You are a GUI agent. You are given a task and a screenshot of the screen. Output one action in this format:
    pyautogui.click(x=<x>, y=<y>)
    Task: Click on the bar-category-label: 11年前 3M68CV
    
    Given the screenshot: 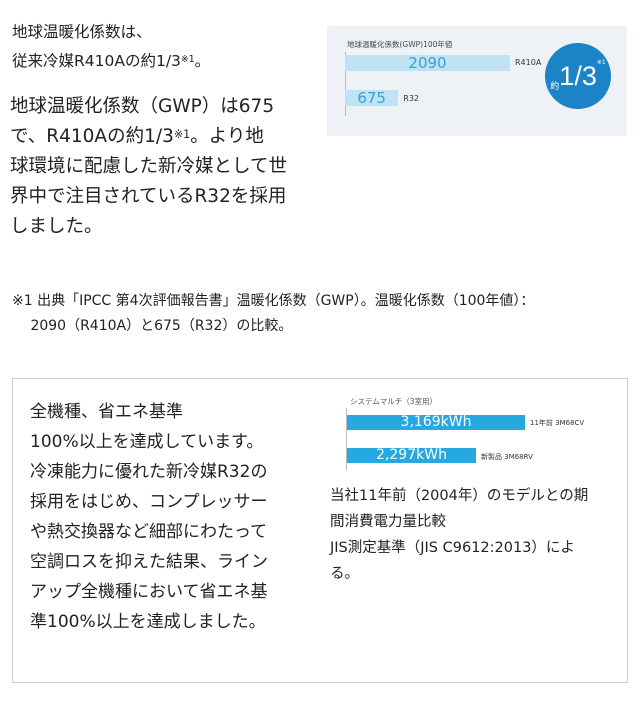 What is the action you would take?
    pyautogui.click(x=557, y=423)
    